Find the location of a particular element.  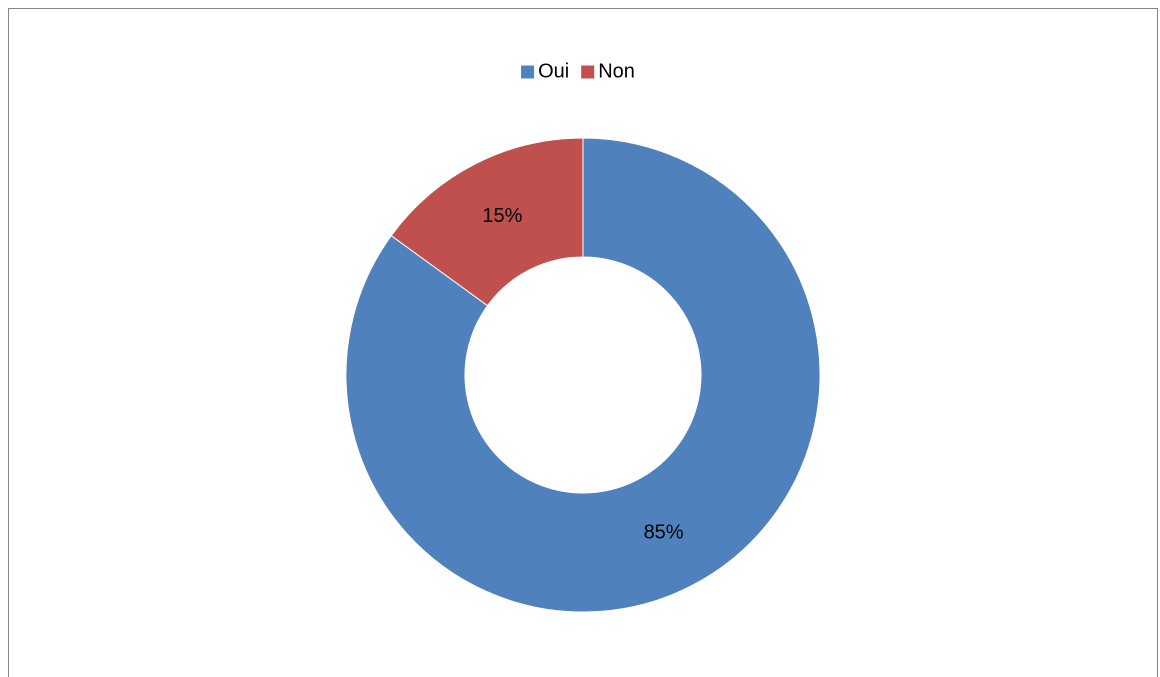

legend-label: Non is located at coordinates (616, 71).